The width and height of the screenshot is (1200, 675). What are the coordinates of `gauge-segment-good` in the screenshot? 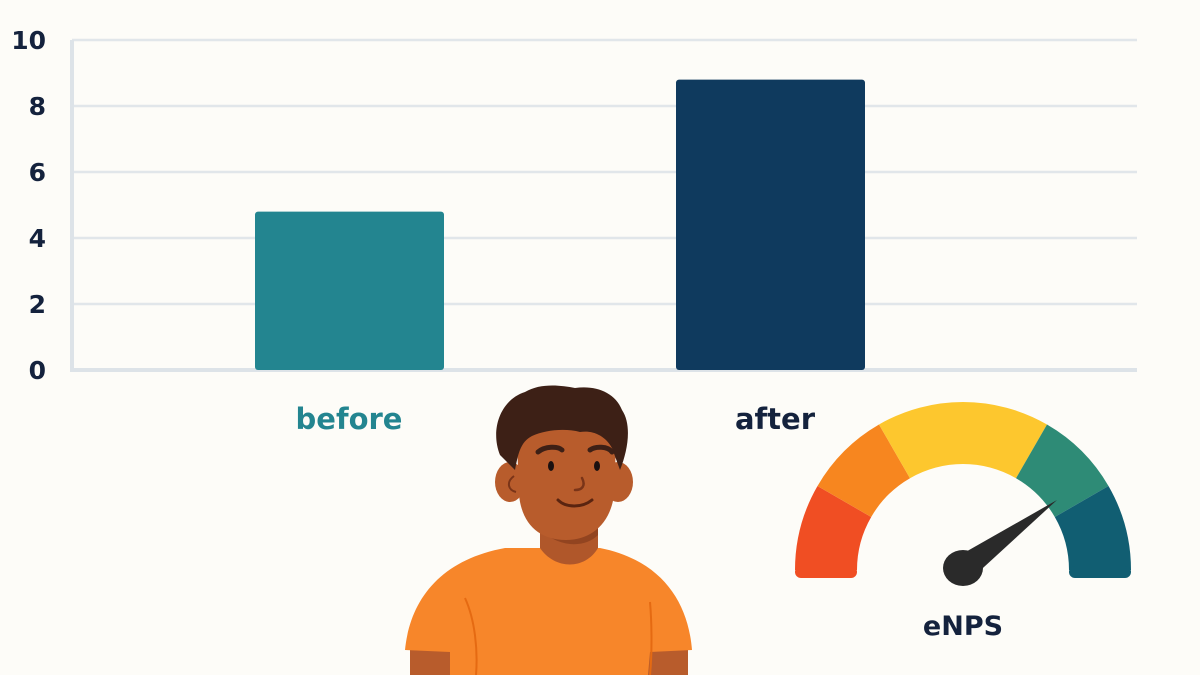 It's located at (1062, 470).